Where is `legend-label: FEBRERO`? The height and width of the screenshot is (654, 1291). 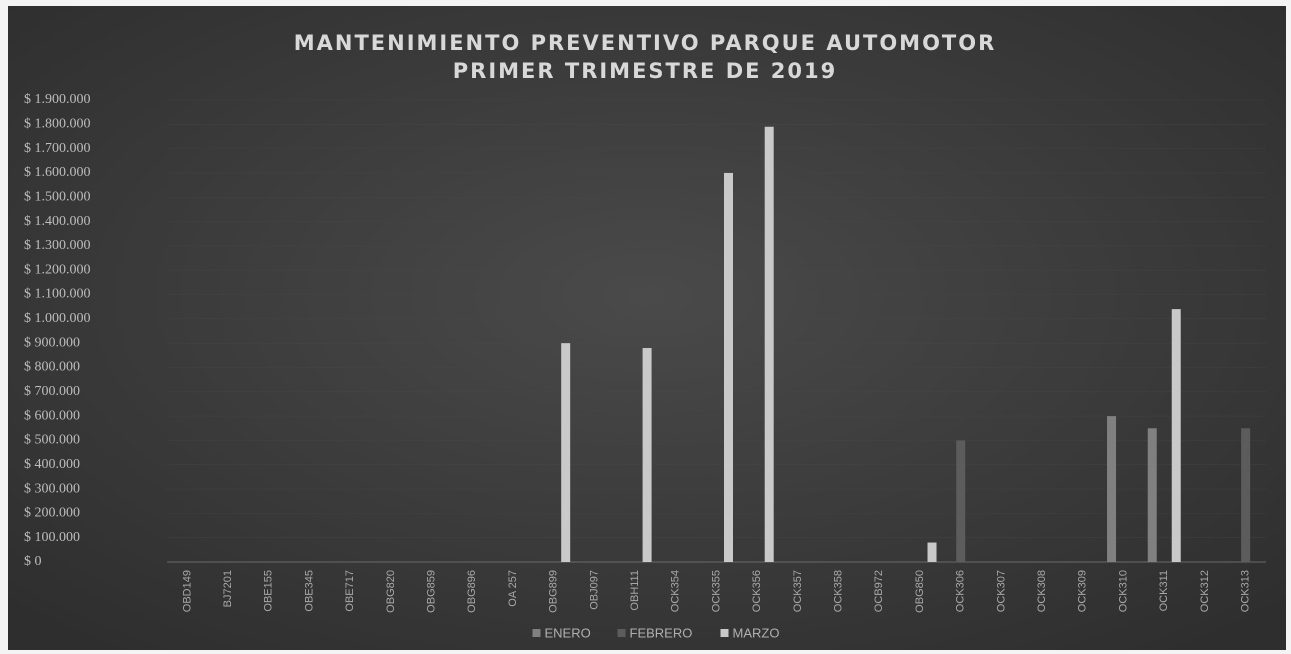
legend-label: FEBRERO is located at coordinates (661, 632).